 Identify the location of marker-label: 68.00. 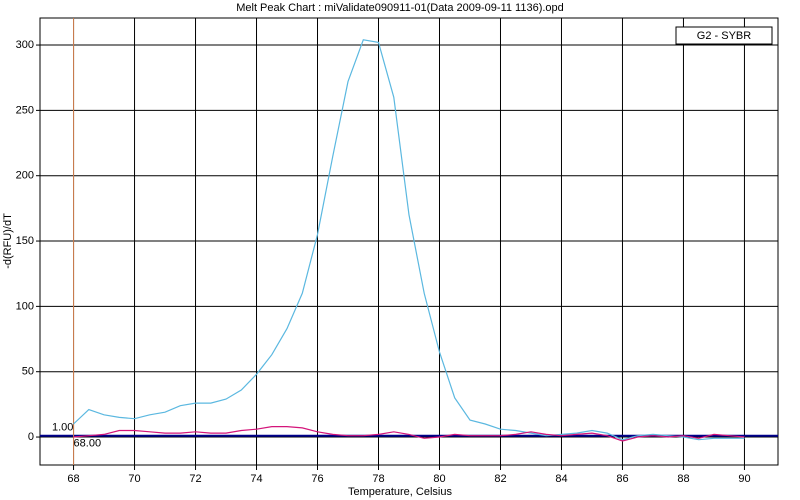
(88, 444).